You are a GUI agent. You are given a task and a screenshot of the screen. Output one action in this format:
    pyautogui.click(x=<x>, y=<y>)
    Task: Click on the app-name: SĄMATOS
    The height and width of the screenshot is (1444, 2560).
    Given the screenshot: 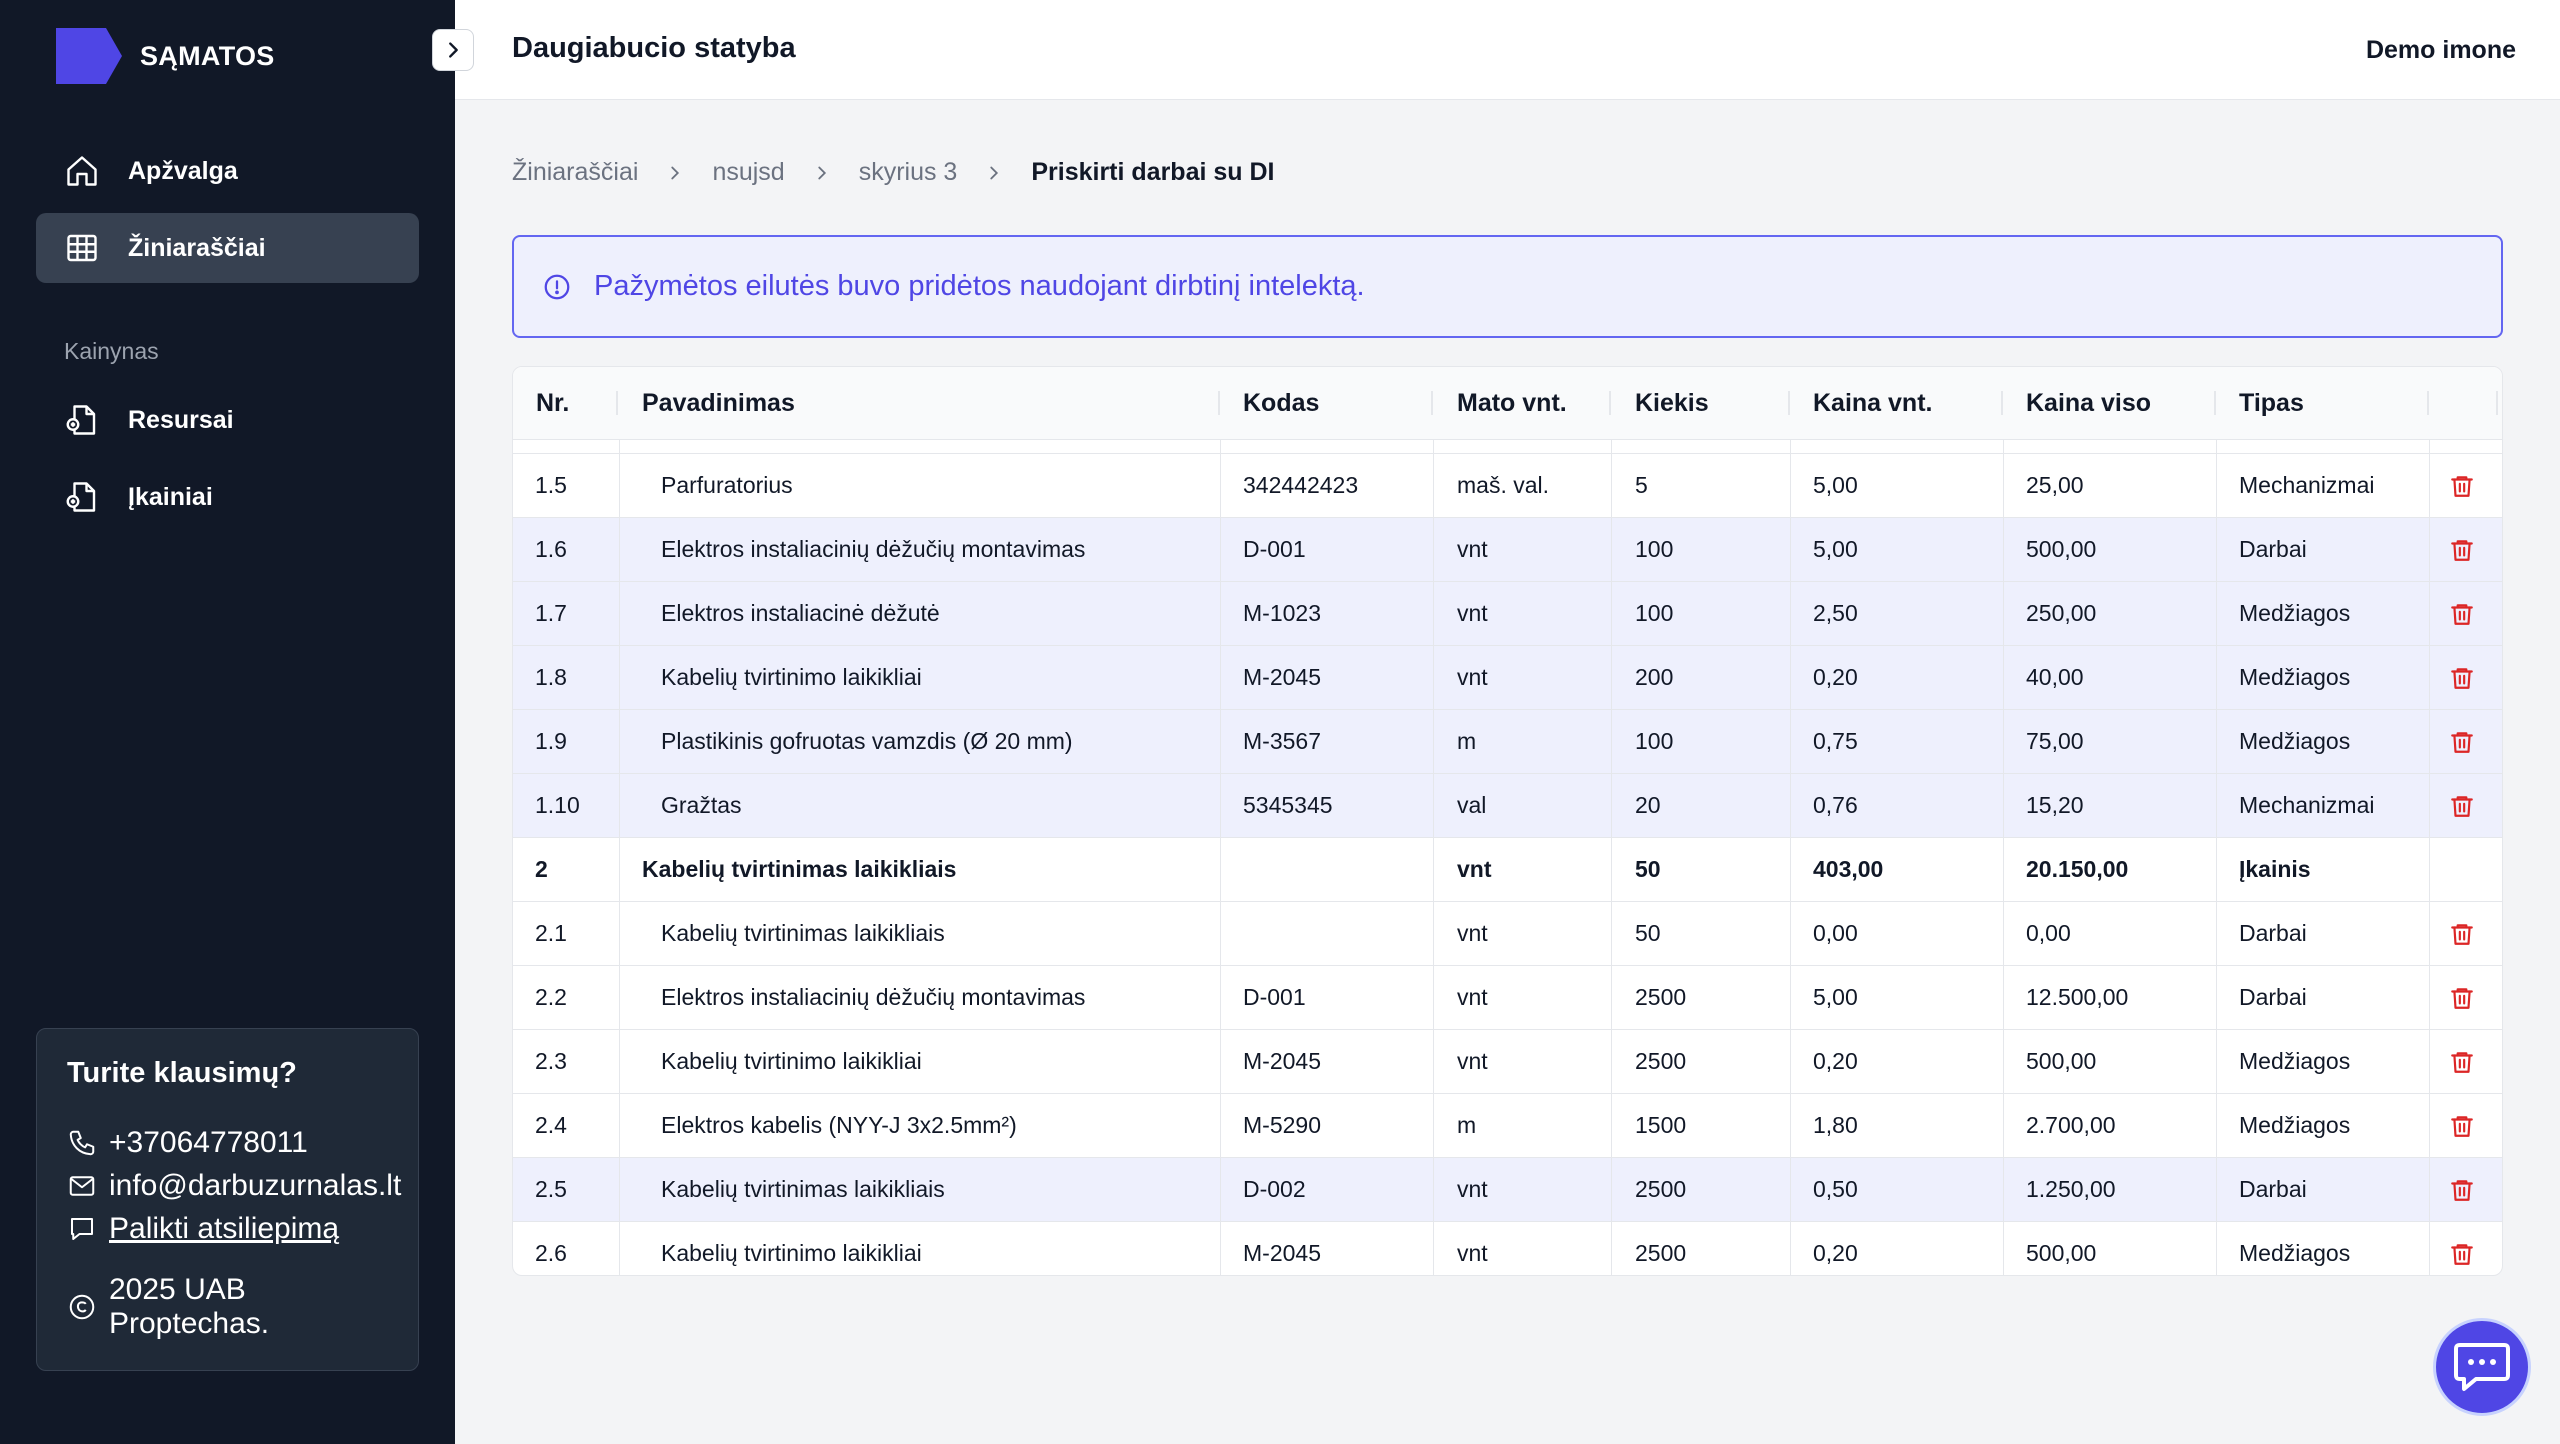 What is the action you would take?
    pyautogui.click(x=207, y=55)
    